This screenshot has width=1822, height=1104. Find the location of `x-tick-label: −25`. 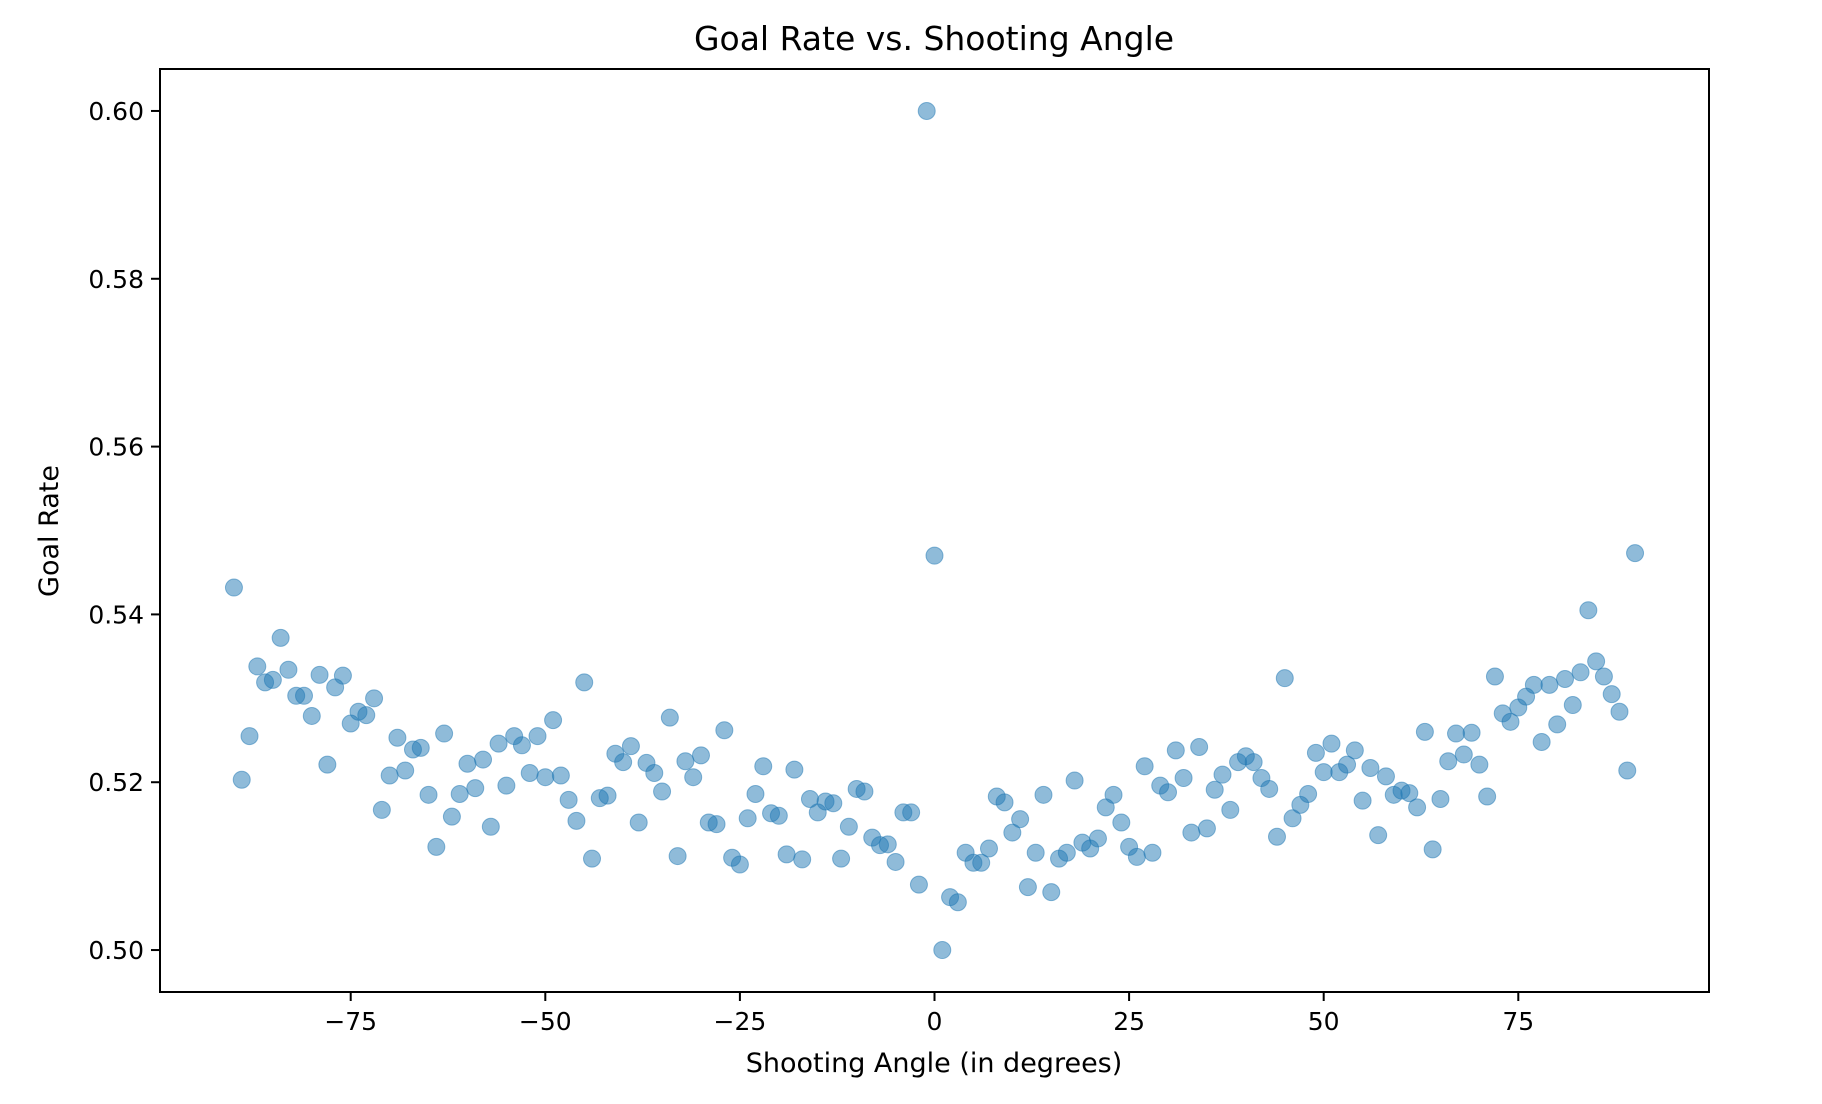

x-tick-label: −25 is located at coordinates (740, 1021).